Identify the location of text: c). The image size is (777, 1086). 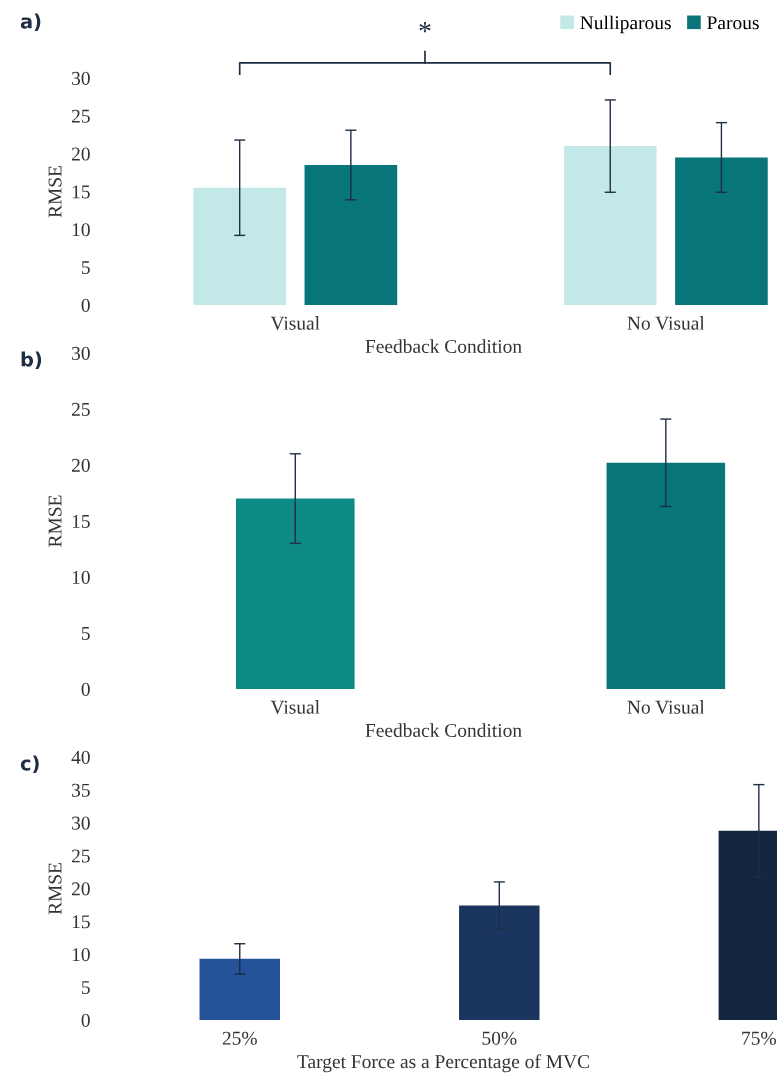
(29, 764).